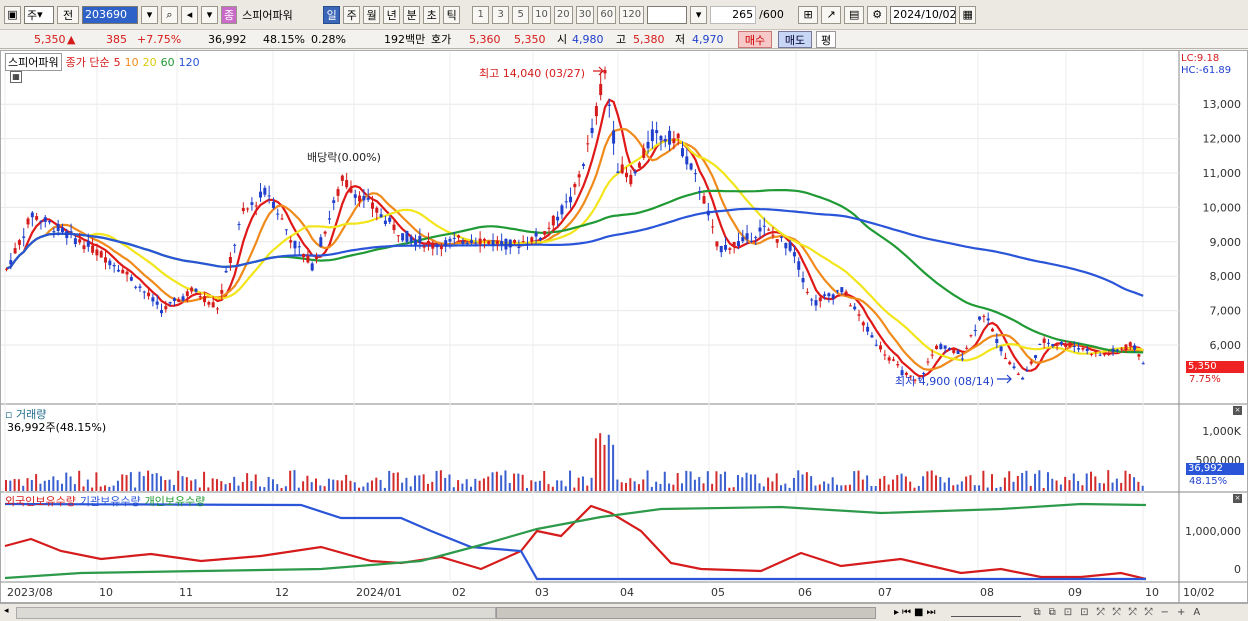  I want to click on zoom-slider, so click(986, 613).